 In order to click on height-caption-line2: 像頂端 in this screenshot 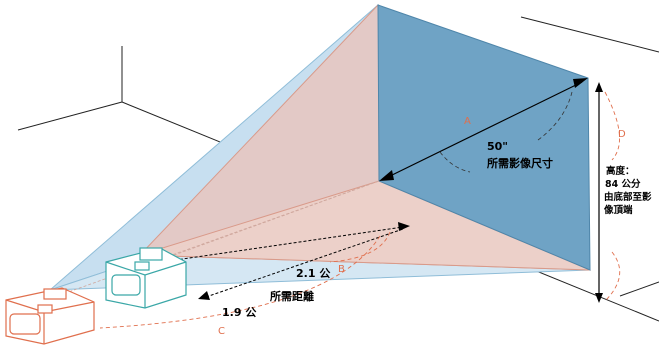, I will do `click(618, 210)`.